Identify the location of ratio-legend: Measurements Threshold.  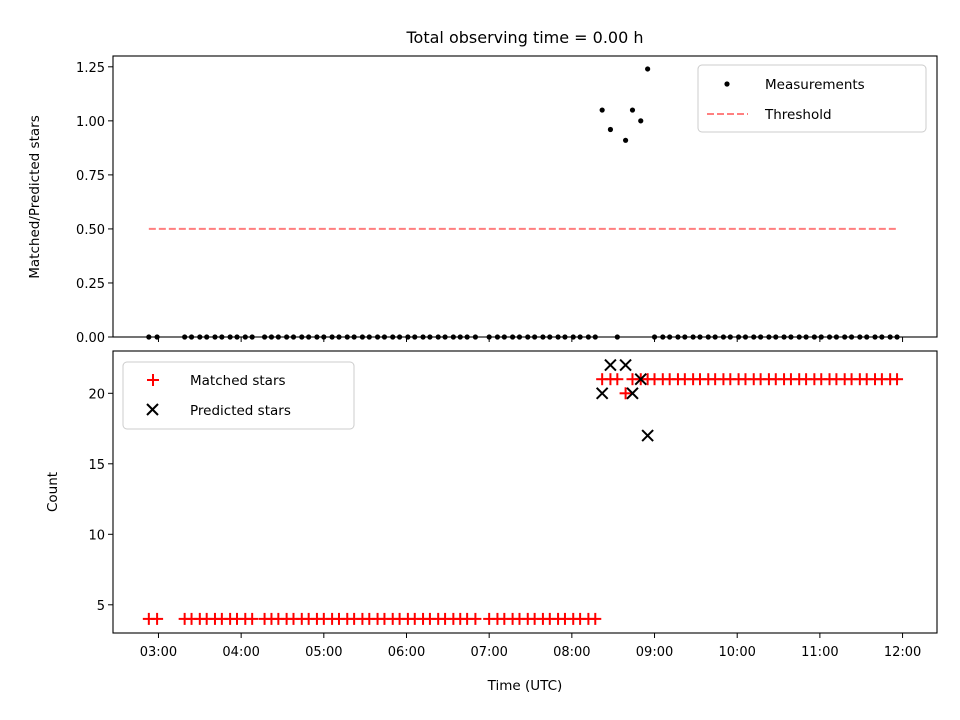
(812, 98).